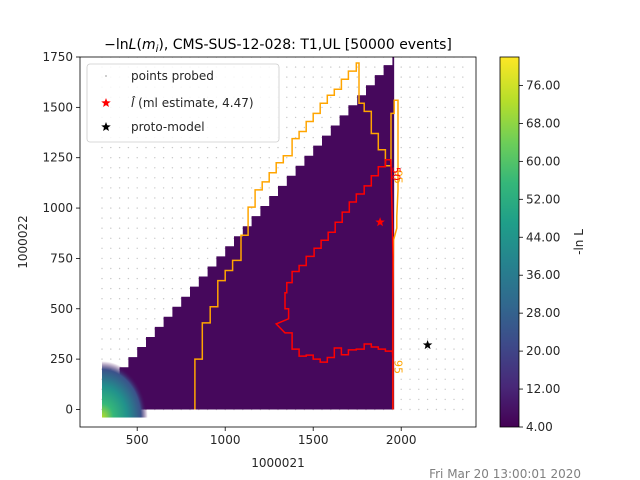  What do you see at coordinates (579, 242) in the screenshot?
I see `colorbar-label: -ln L` at bounding box center [579, 242].